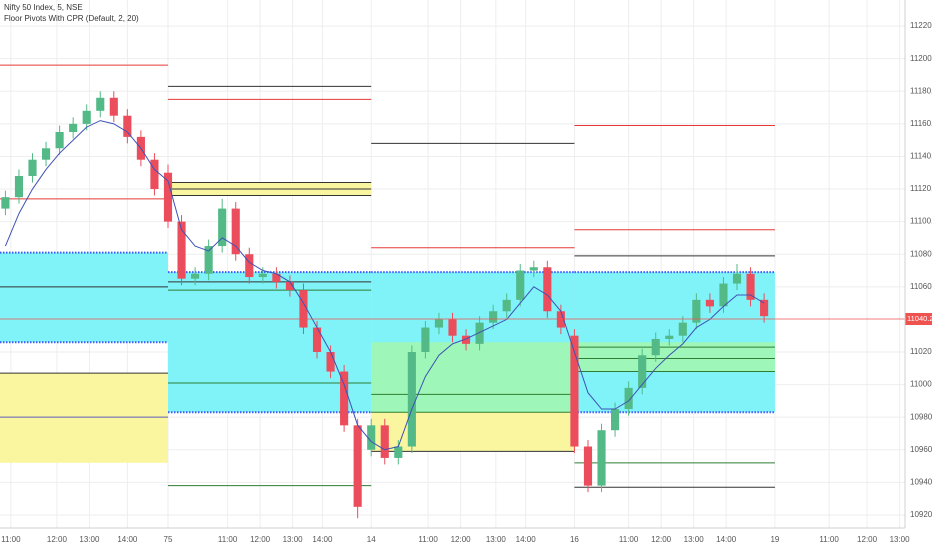 The width and height of the screenshot is (932, 550). I want to click on y-tick-label: 10980.00, so click(921, 416).